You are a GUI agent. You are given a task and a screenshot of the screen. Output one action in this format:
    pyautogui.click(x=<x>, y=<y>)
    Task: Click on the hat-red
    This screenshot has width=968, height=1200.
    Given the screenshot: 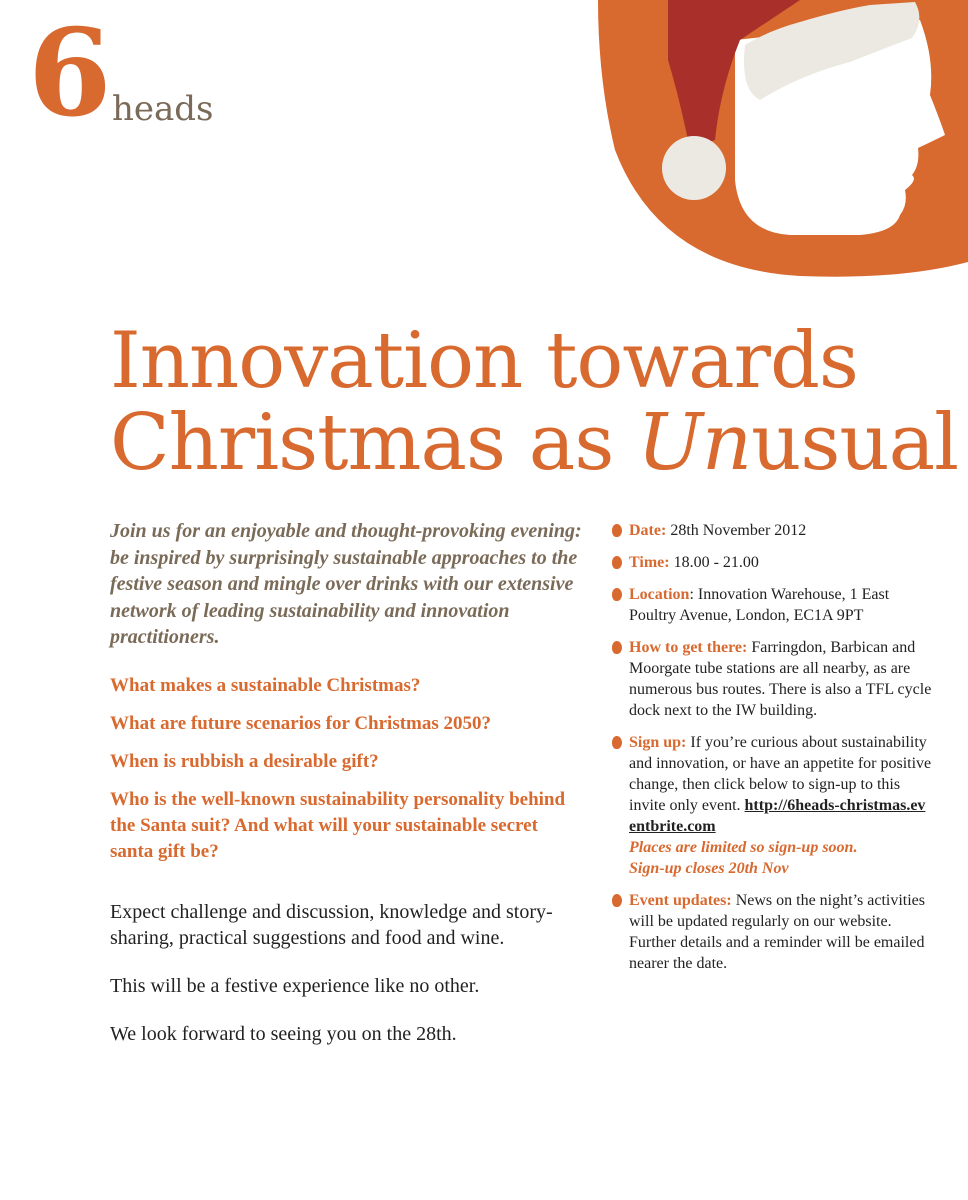 What is the action you would take?
    pyautogui.click(x=734, y=75)
    